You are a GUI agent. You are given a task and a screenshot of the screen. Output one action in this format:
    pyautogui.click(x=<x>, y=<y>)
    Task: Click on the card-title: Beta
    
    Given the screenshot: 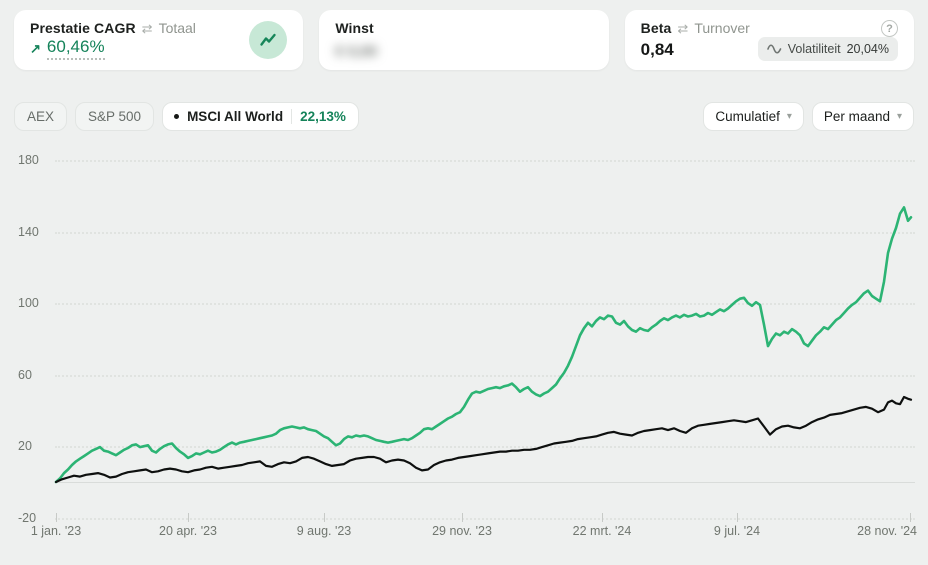 What is the action you would take?
    pyautogui.click(x=656, y=28)
    